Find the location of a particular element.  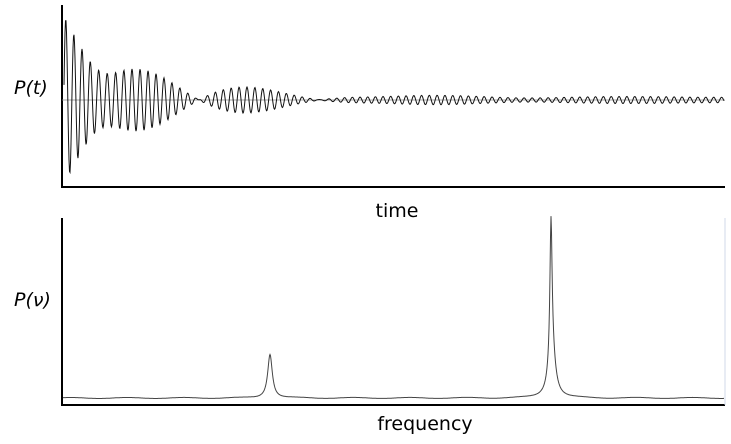

x-axis-label: frequency is located at coordinates (424, 424).